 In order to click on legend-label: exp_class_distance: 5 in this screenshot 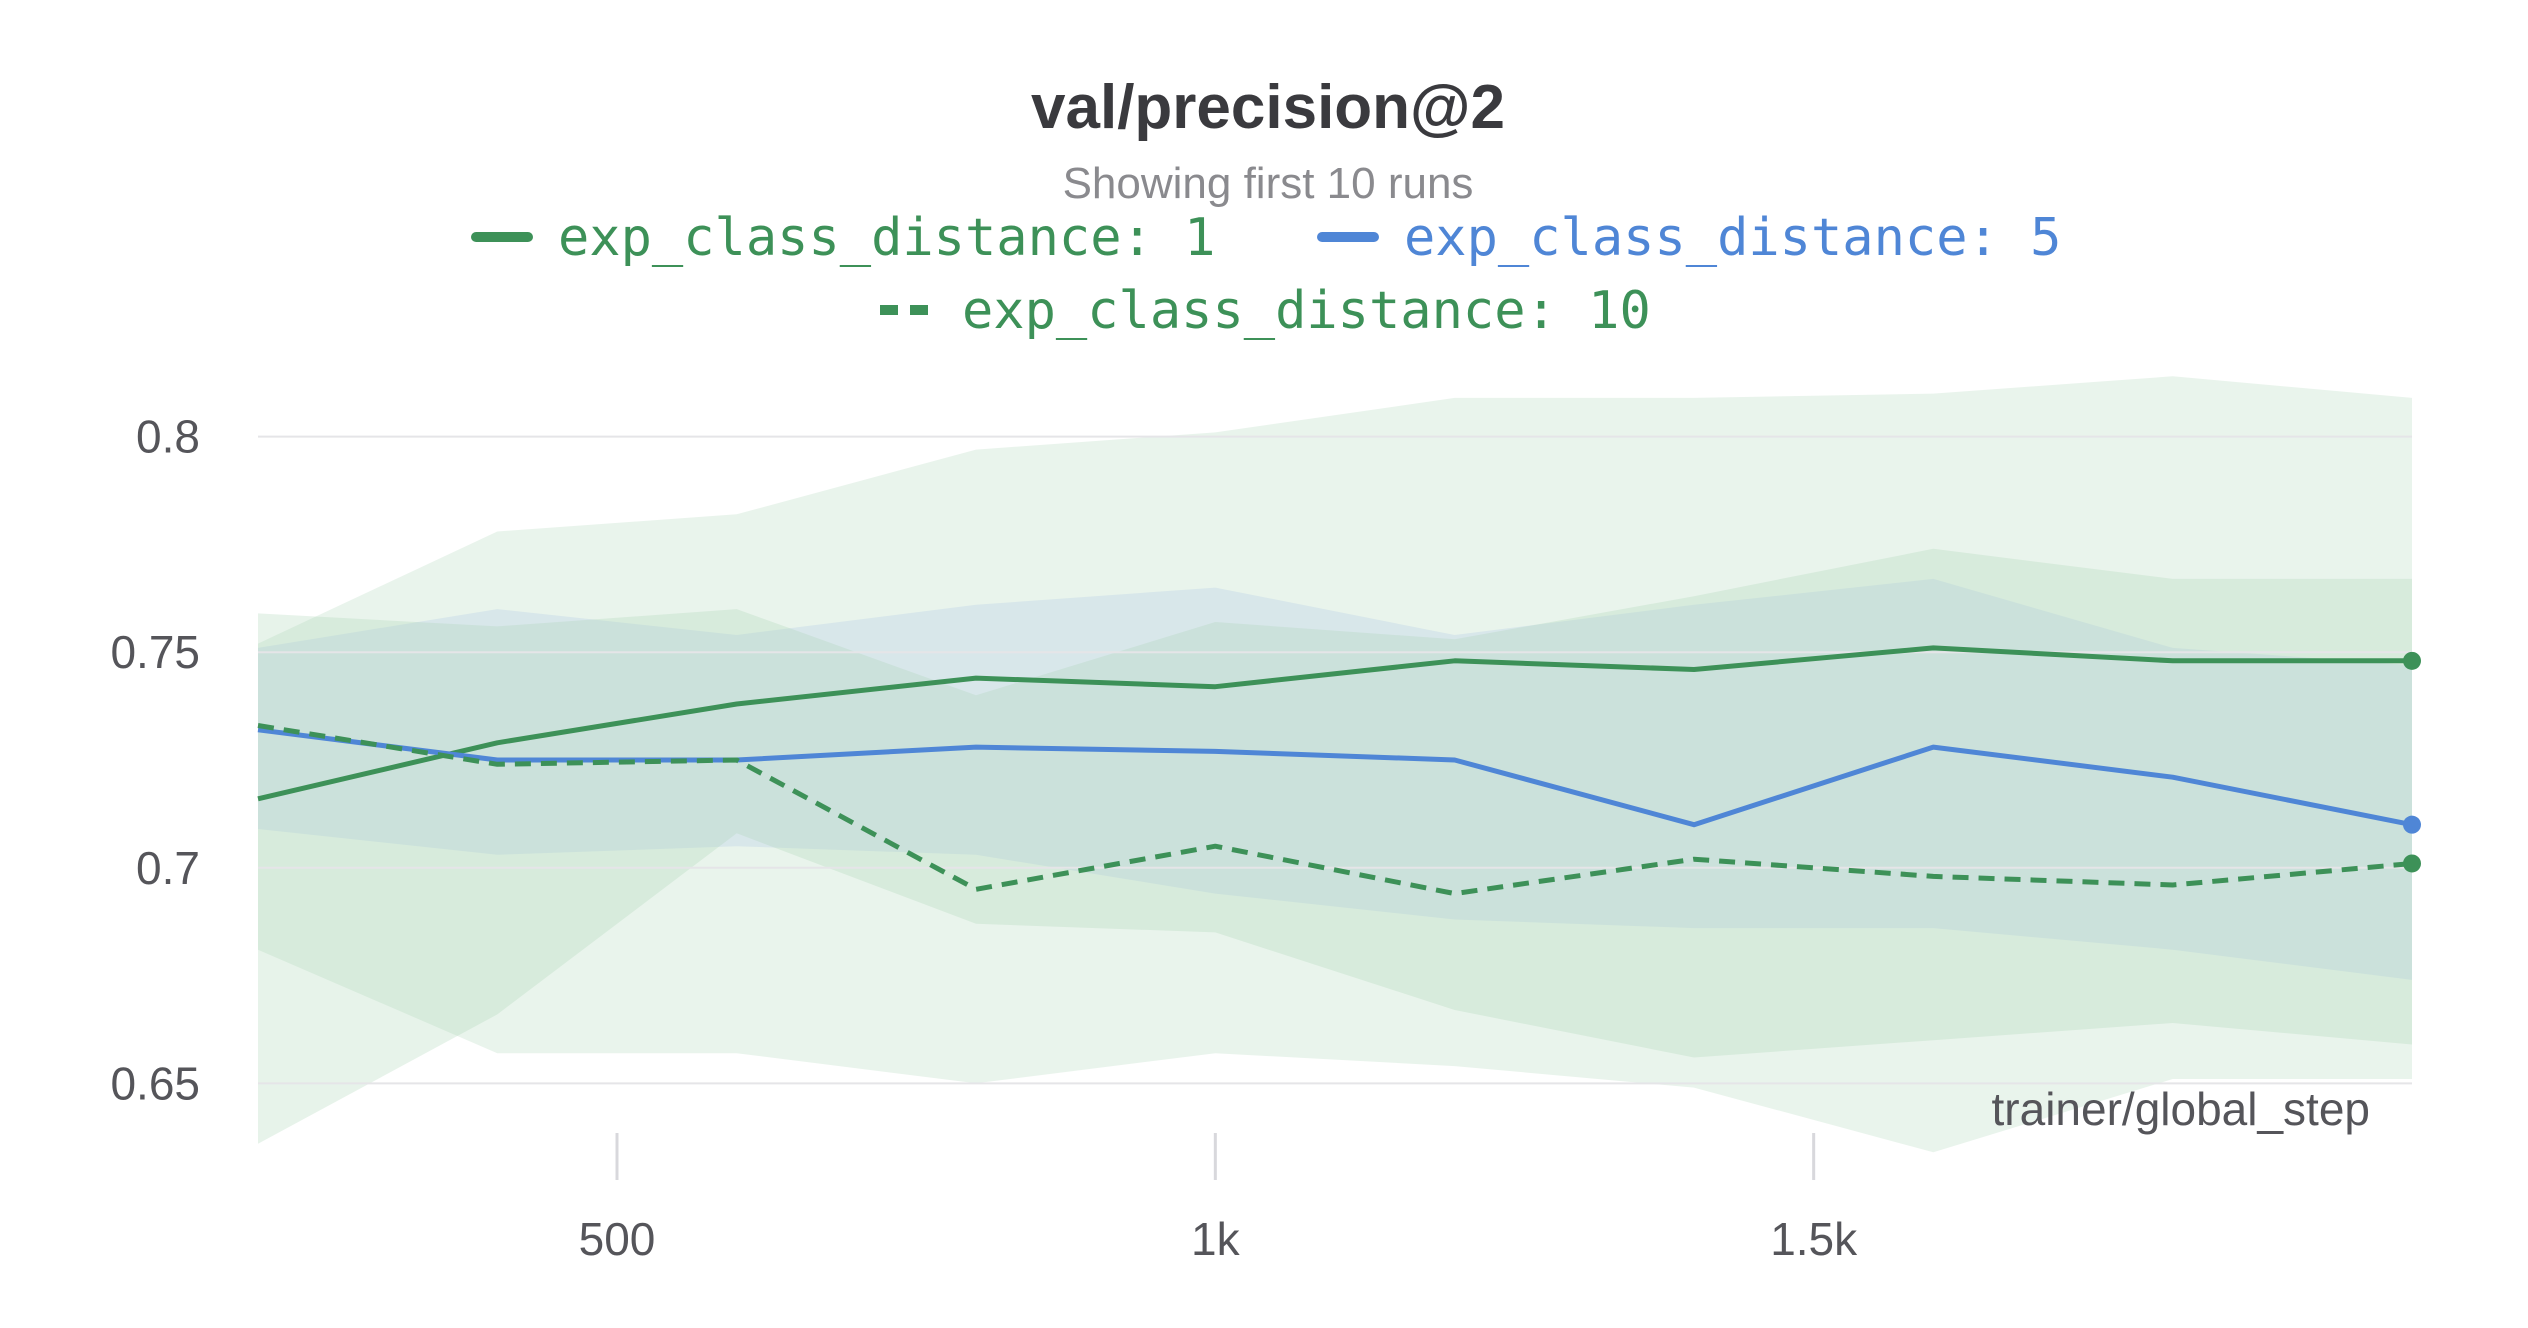, I will do `click(1732, 238)`.